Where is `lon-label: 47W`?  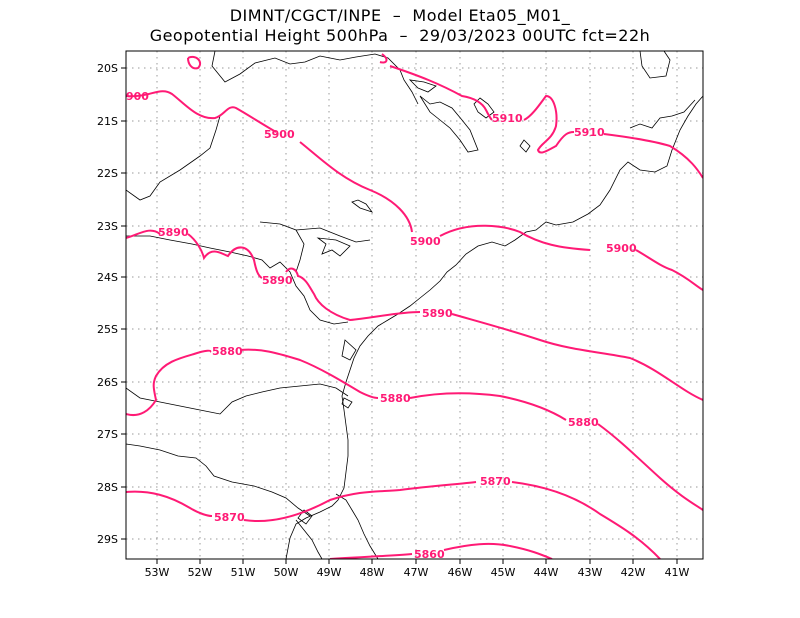
lon-label: 47W is located at coordinates (416, 572).